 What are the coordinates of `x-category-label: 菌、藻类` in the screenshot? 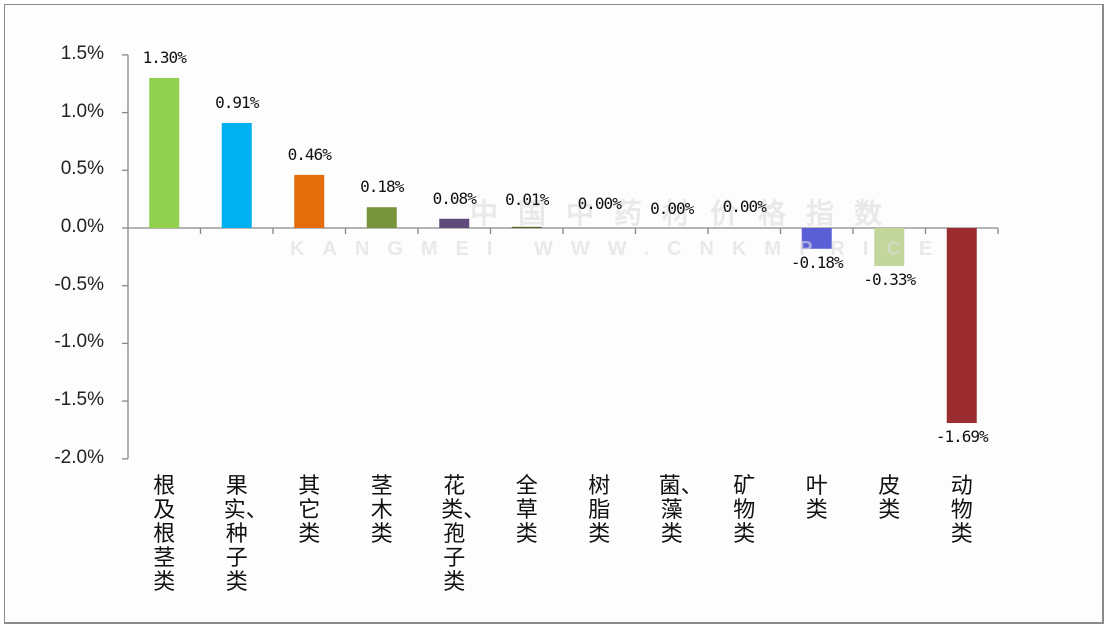 It's located at (680, 509).